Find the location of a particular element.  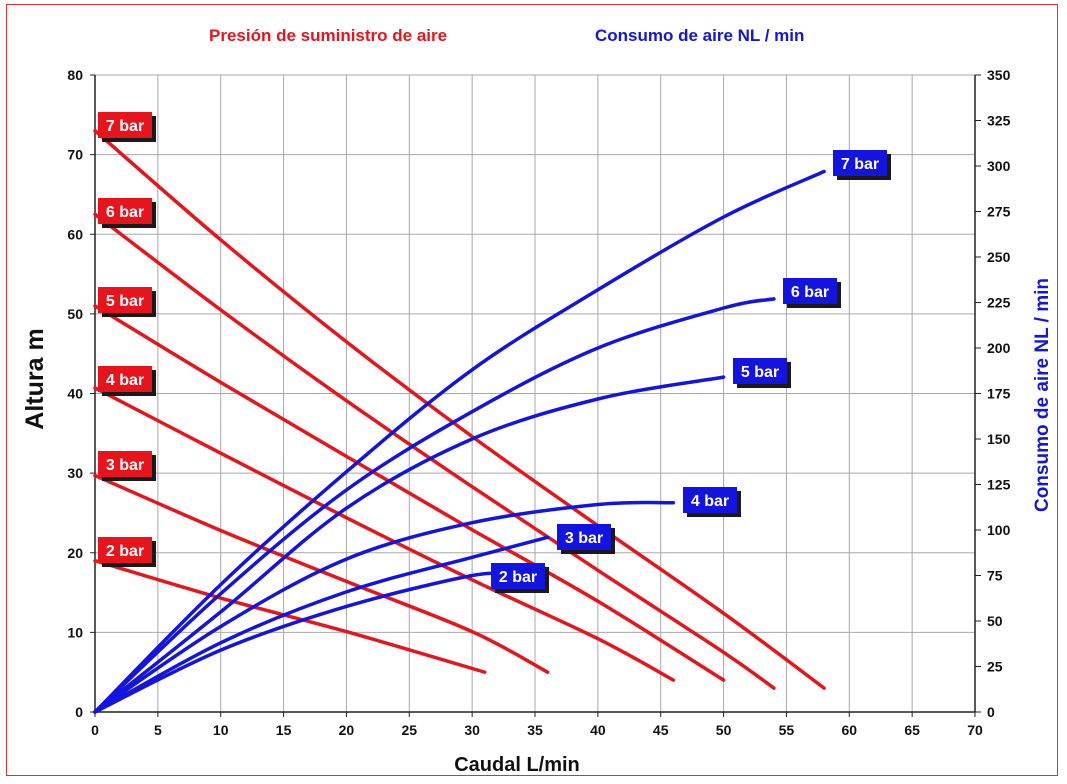

x-tick-label-3: 15 is located at coordinates (284, 730).